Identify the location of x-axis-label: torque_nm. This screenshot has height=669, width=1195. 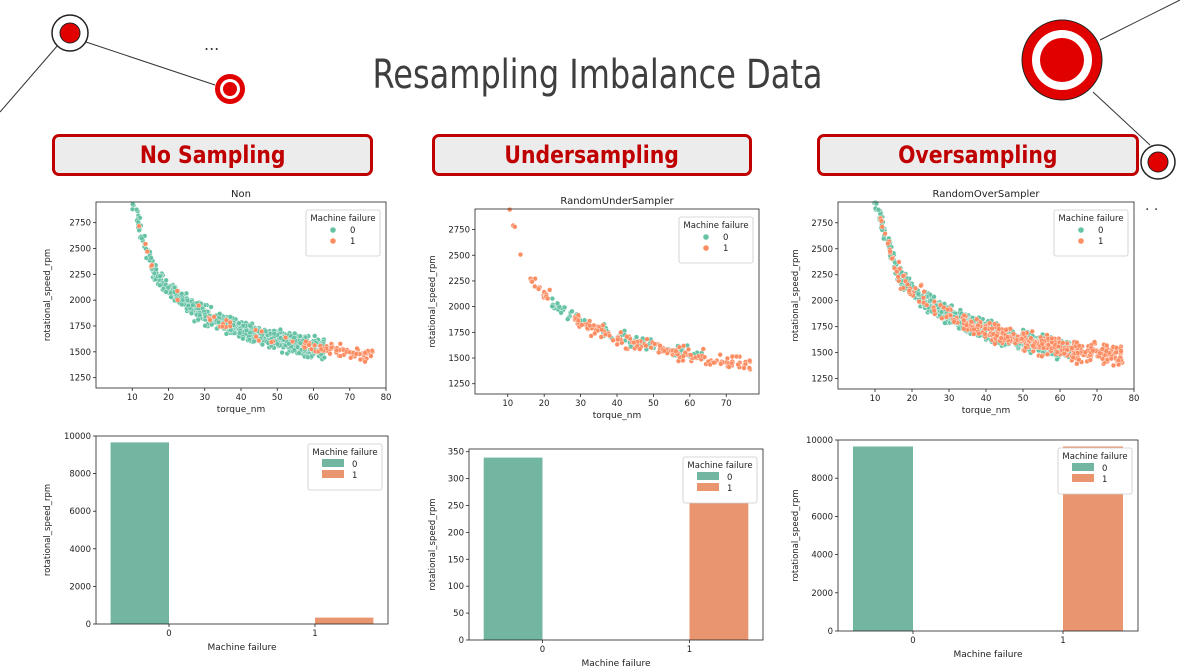
(986, 411).